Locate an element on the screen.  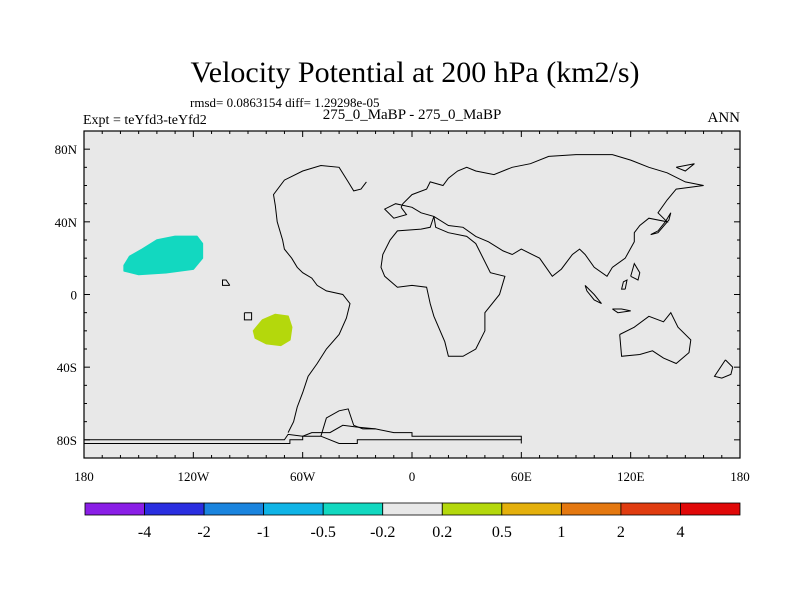
chart-title: Velocity Potential at 200 hPa (km2/s) is located at coordinates (414, 72).